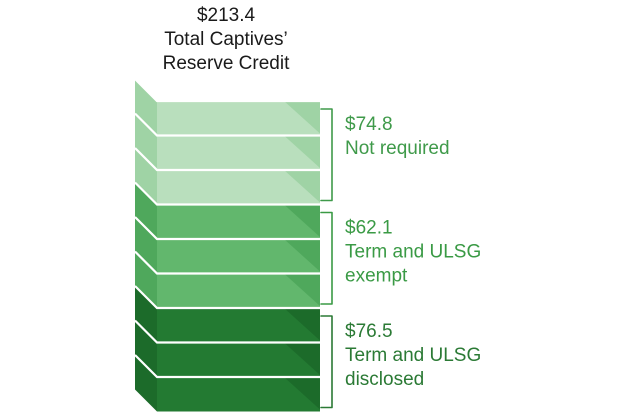 The height and width of the screenshot is (420, 640). What do you see at coordinates (384, 379) in the screenshot?
I see `segment-category-label: disclosed` at bounding box center [384, 379].